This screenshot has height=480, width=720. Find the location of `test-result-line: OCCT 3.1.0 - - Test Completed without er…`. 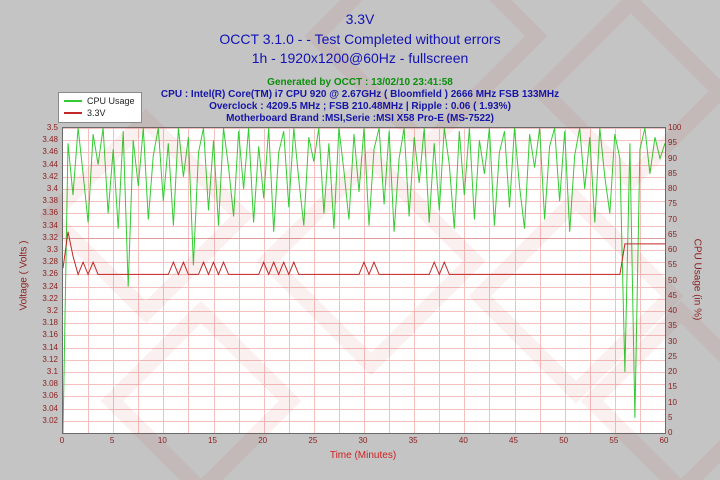

test-result-line: OCCT 3.1.0 - - Test Completed without er… is located at coordinates (360, 39).